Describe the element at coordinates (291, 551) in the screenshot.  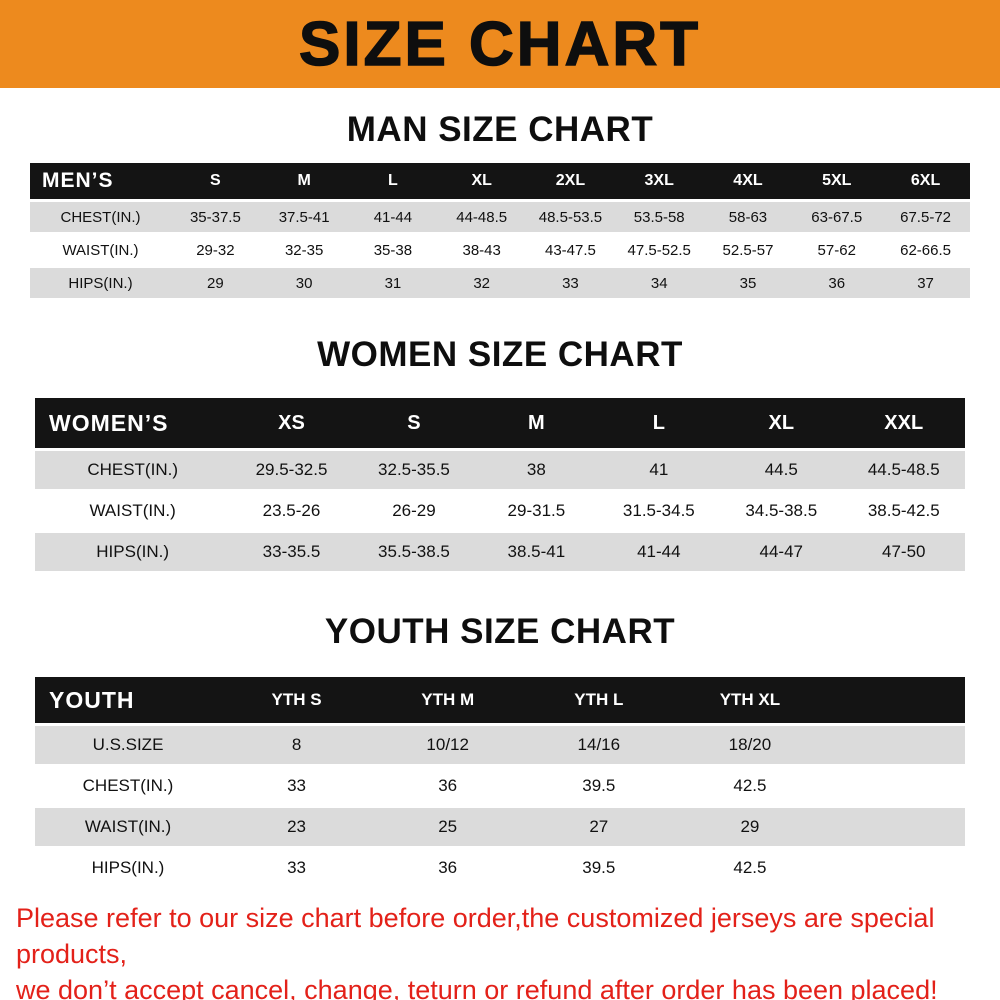
I see `size-value-cell: 33-35.5` at that location.